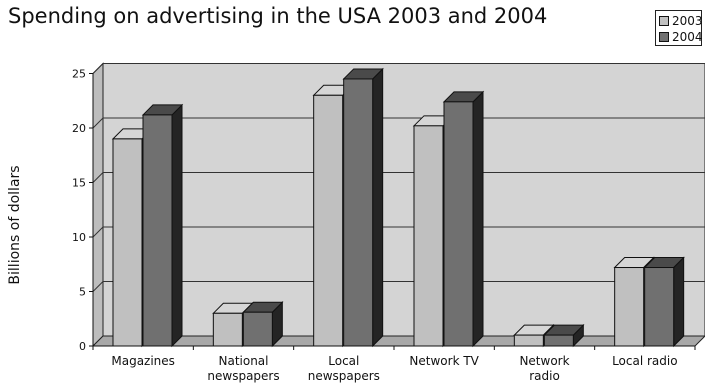 The width and height of the screenshot is (705, 389). I want to click on legend: 2003 2004, so click(679, 28).